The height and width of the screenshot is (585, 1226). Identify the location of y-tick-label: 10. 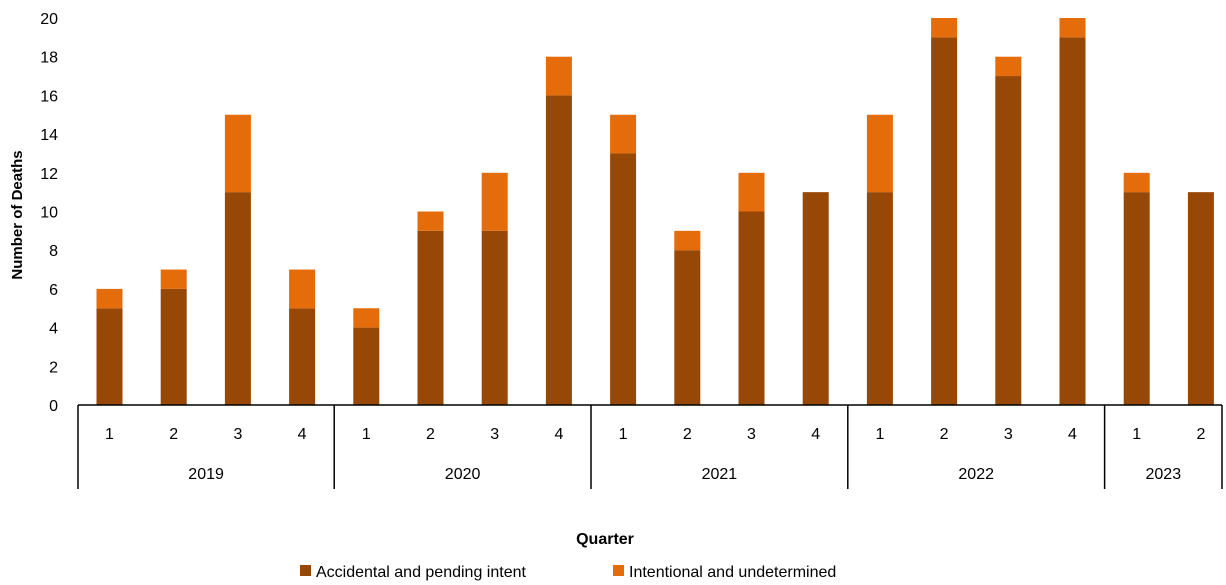
(49, 213).